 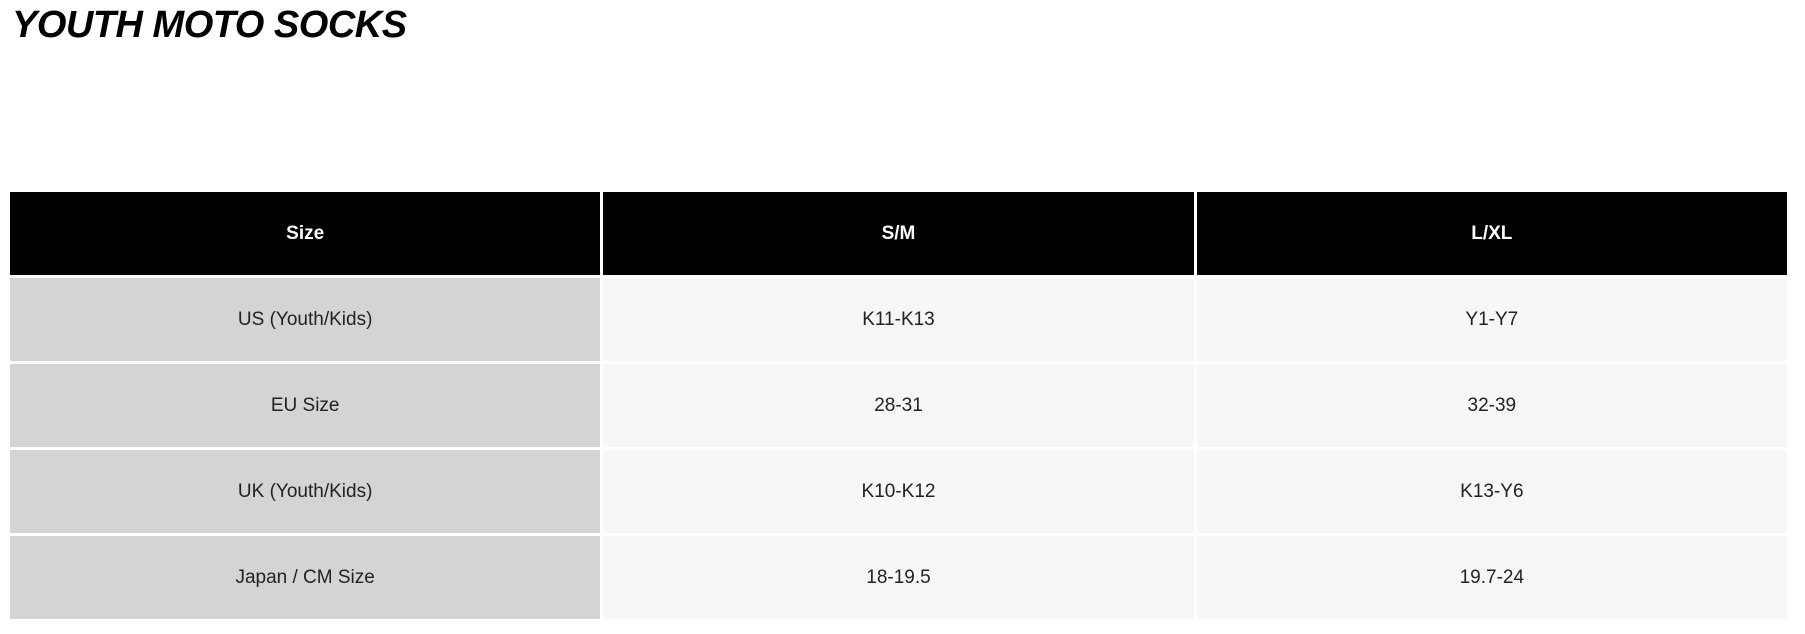 I want to click on table-cell: K11-K13, so click(x=898, y=319).